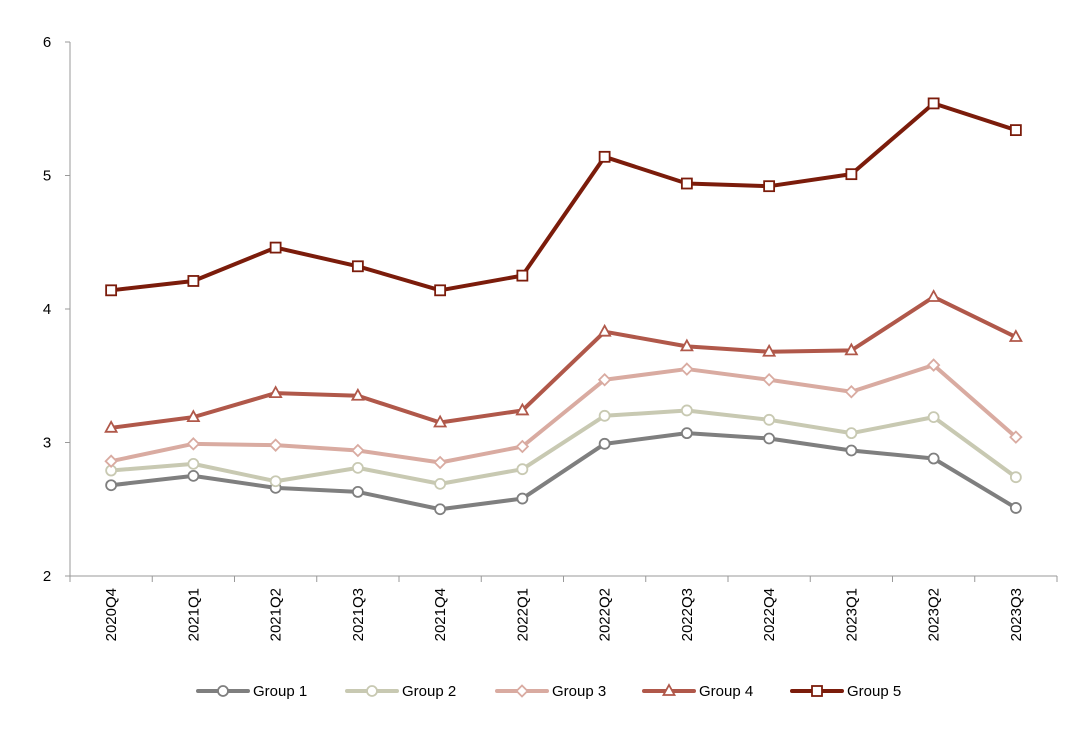 Image resolution: width=1080 pixels, height=733 pixels. Describe the element at coordinates (275, 247) in the screenshot. I see `data-point: Group 5 2021Q2: 4.46` at that location.